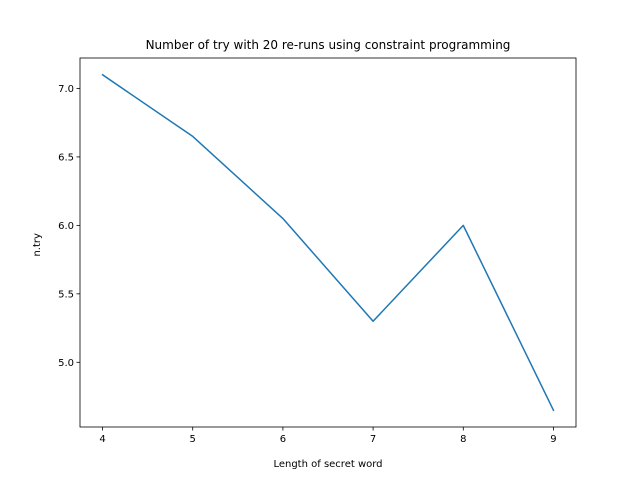  Describe the element at coordinates (283, 439) in the screenshot. I see `x-tick-label: 6` at that location.